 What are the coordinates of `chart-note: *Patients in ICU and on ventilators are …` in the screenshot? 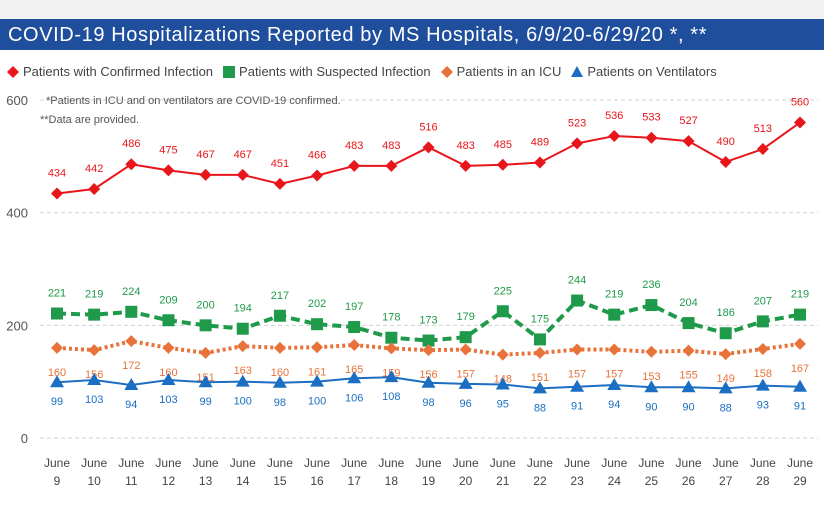 It's located at (193, 101).